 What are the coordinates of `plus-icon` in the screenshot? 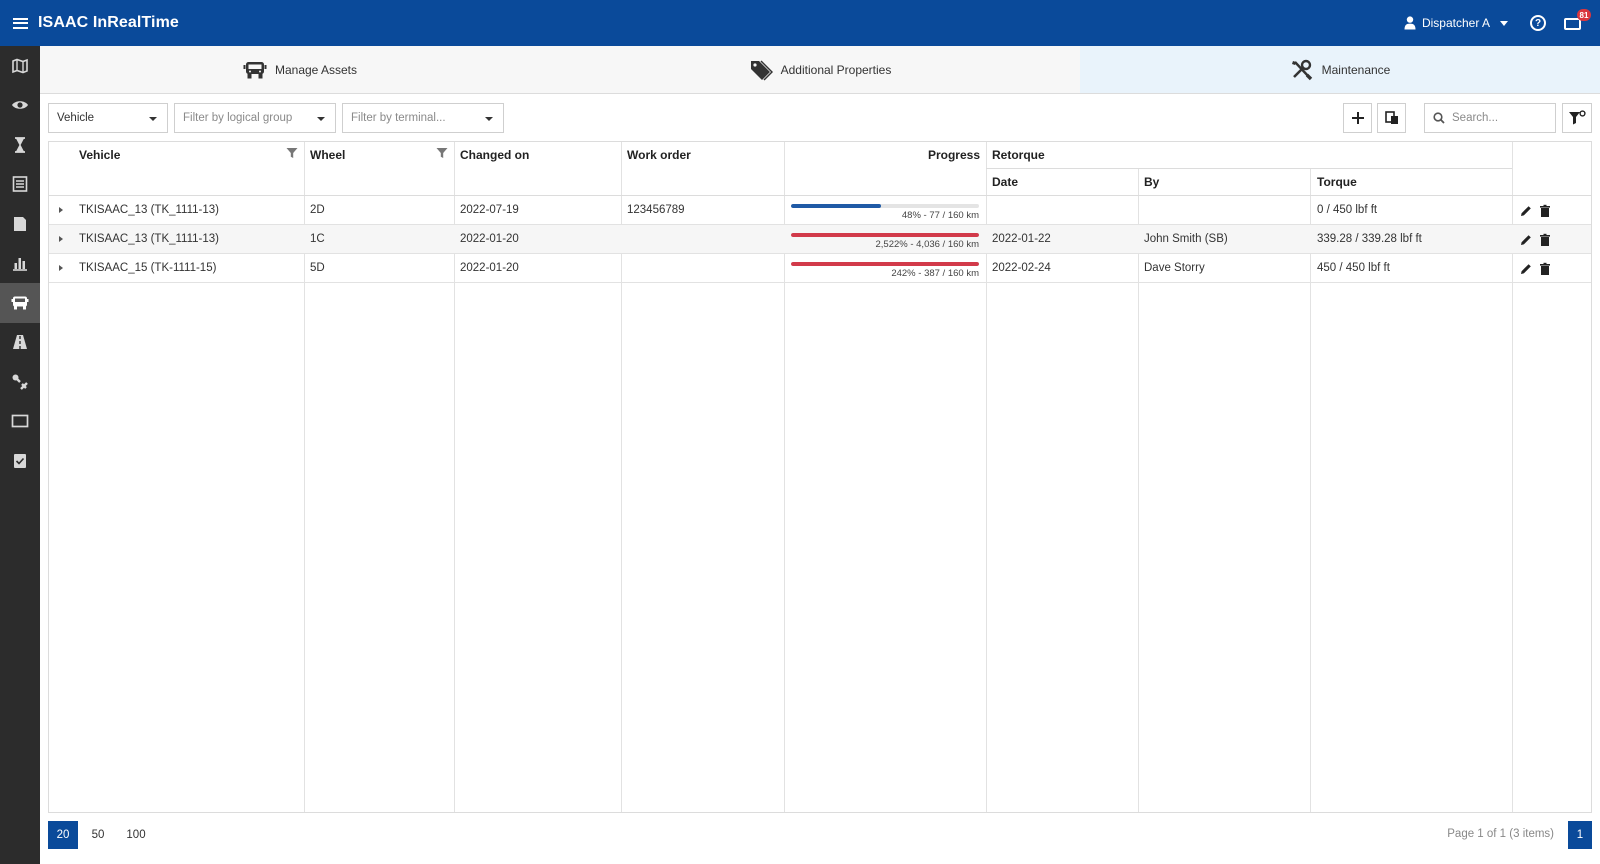 It's located at (1357, 118).